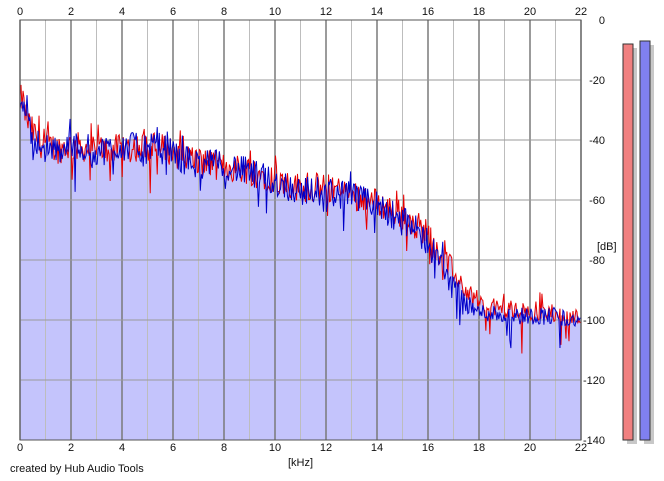  What do you see at coordinates (530, 448) in the screenshot?
I see `x-tick-label-bottom: 20` at bounding box center [530, 448].